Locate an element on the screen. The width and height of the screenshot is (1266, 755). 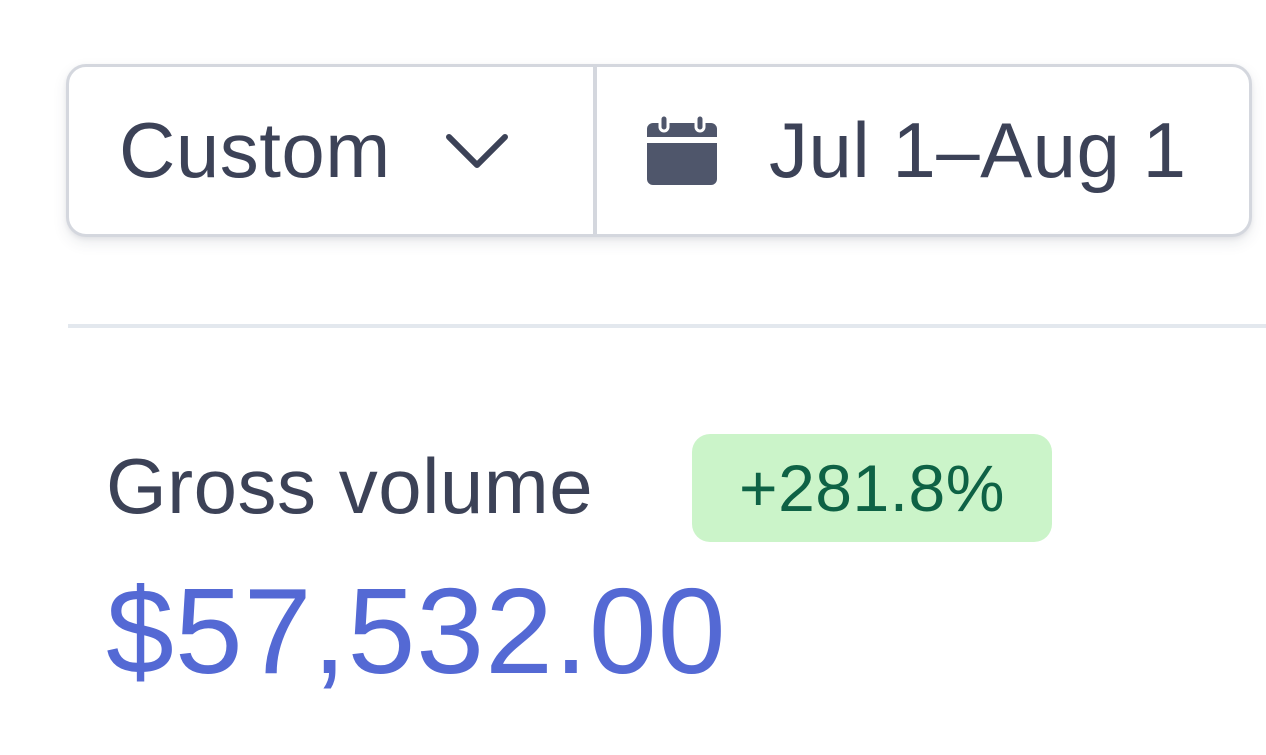
date-range-button: Jul 1–Aug 1 is located at coordinates (923, 150).